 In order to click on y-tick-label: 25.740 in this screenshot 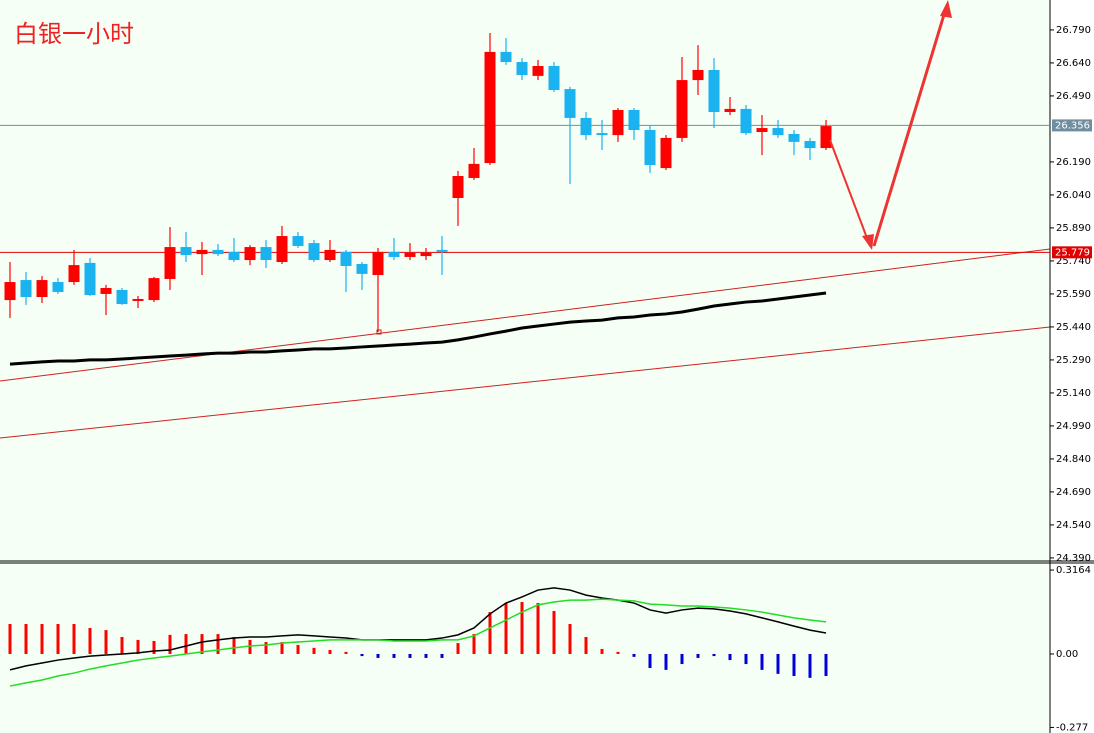, I will do `click(1073, 261)`.